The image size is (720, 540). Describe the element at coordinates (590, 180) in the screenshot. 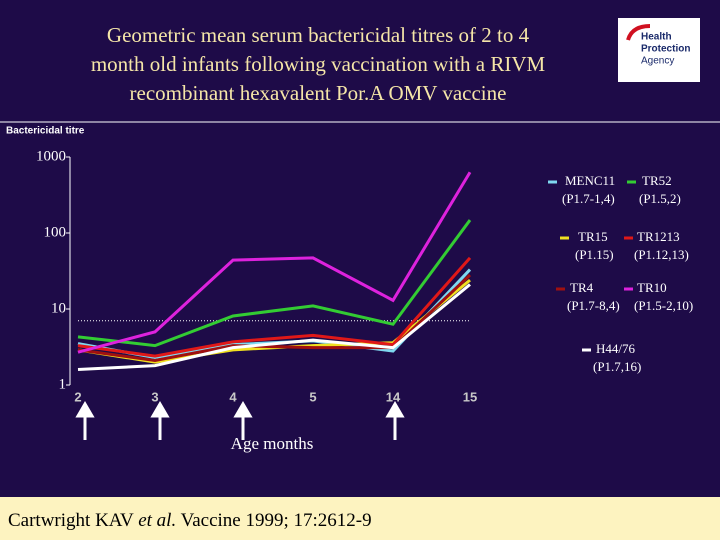

I see `legend-label: MENC11` at that location.